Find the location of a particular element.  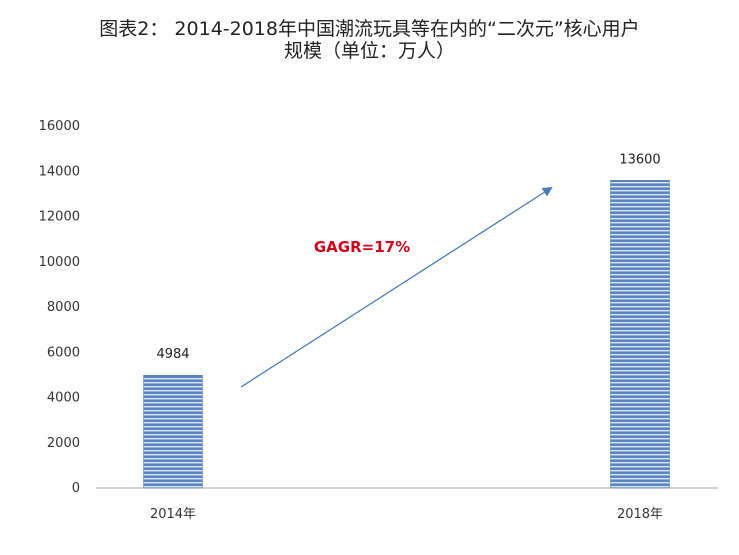

y-tick-label: 12000 is located at coordinates (59, 217).